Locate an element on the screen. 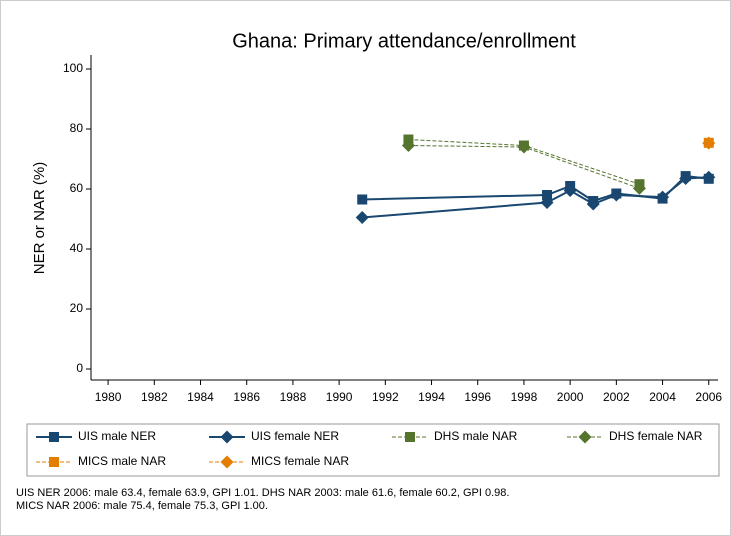 Image resolution: width=731 pixels, height=536 pixels. x-tick-label: 1988 is located at coordinates (293, 397).